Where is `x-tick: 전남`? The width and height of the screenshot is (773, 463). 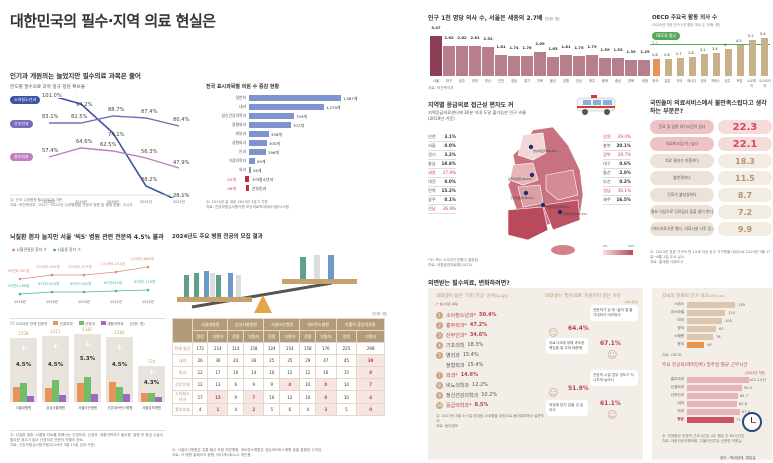
x-tick: 전남 is located at coordinates (579, 81).